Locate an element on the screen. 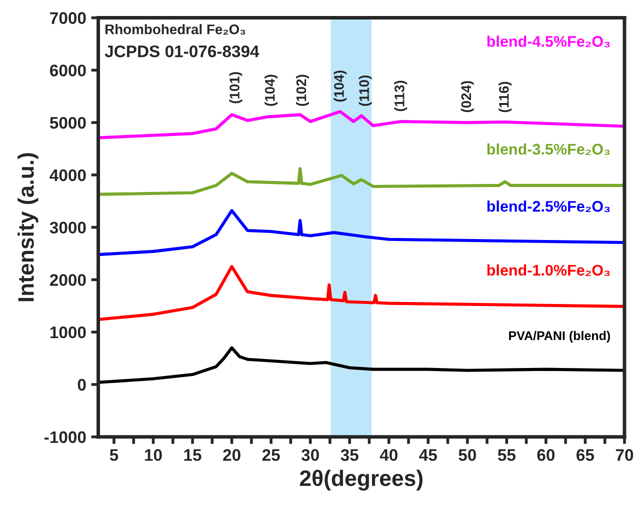 The height and width of the screenshot is (508, 634). x-tick-label: 30 is located at coordinates (310, 455).